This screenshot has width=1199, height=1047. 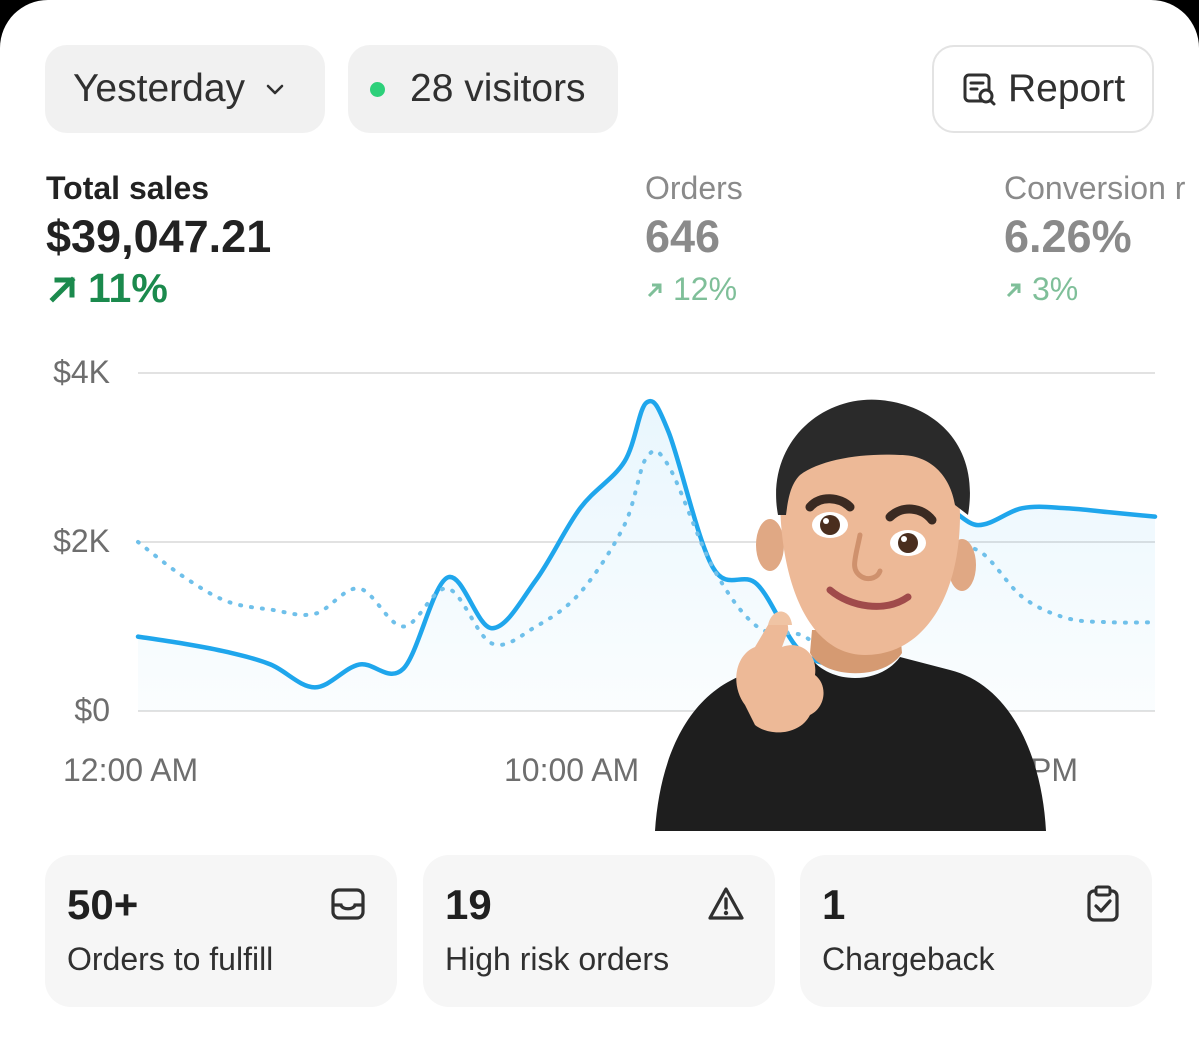 I want to click on tile-label: Chargeback, so click(x=908, y=959).